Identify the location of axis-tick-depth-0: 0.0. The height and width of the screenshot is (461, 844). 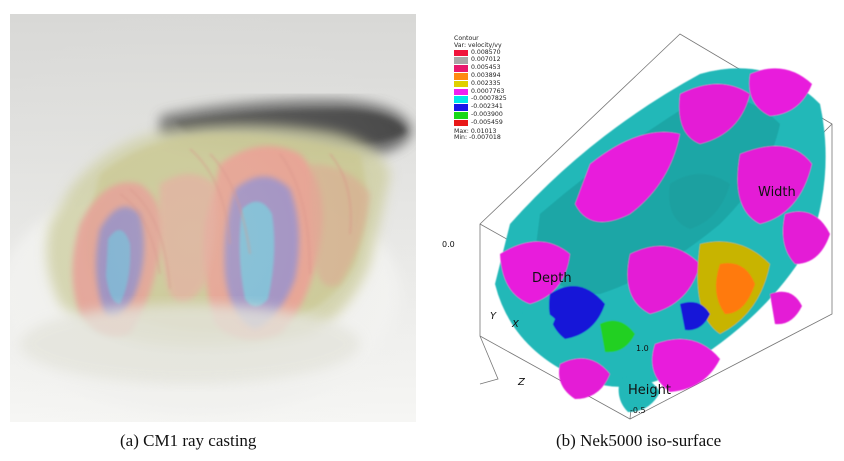
(448, 244).